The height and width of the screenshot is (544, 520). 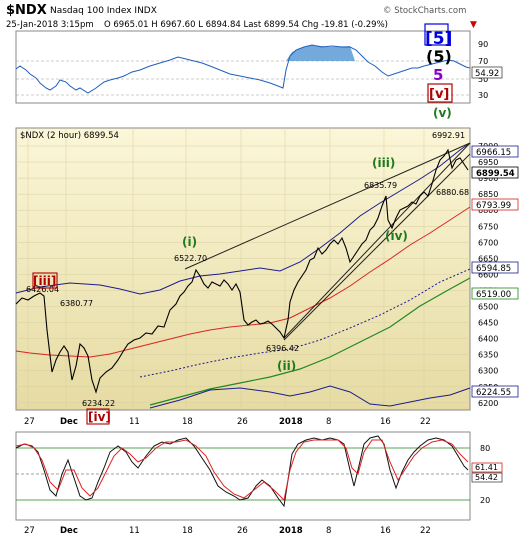 I want to click on price-tag-label: 6594.85, so click(x=493, y=269).